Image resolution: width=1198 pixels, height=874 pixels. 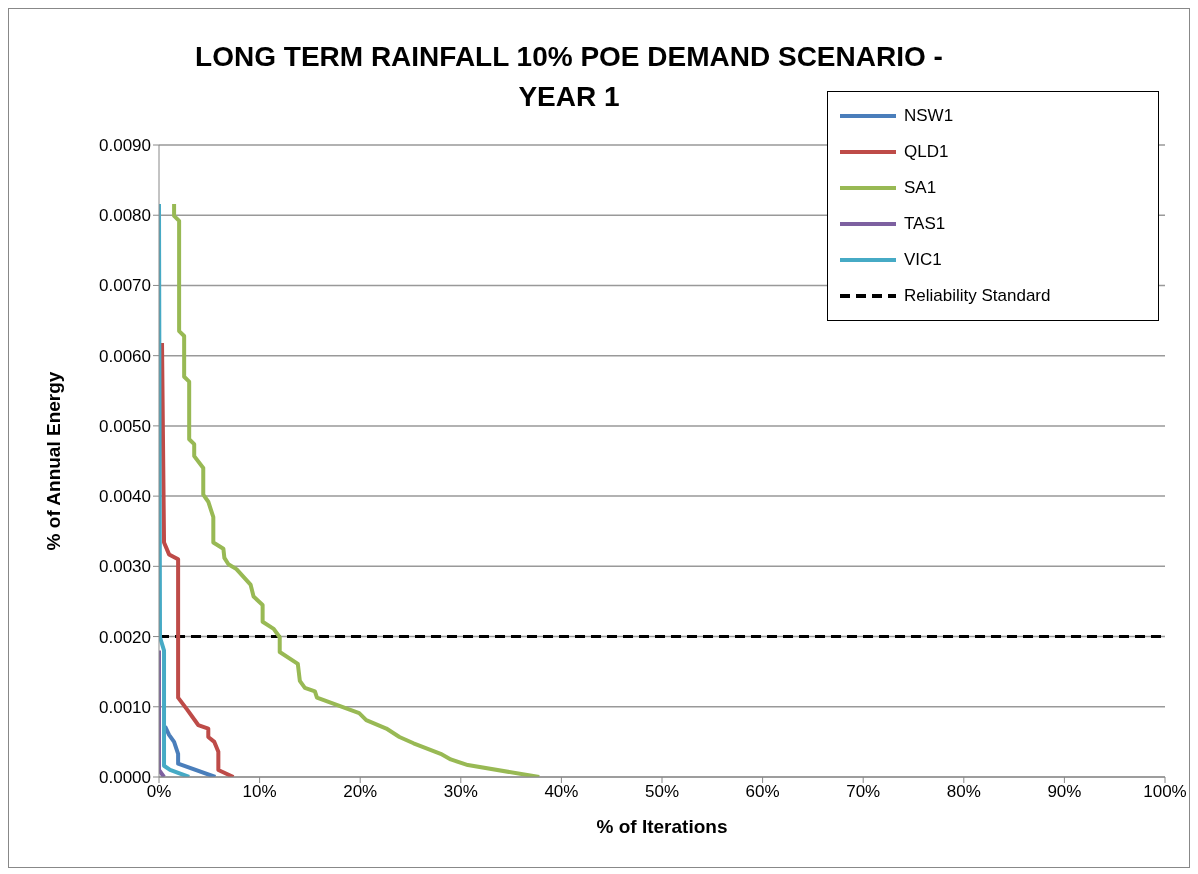 I want to click on x-tick-label: 90%, so click(x=1064, y=792).